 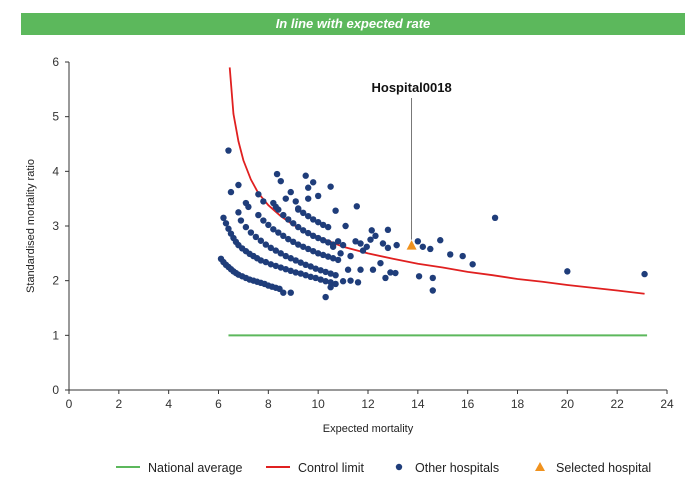 What do you see at coordinates (195, 468) in the screenshot?
I see `legend-national-average-label: National average` at bounding box center [195, 468].